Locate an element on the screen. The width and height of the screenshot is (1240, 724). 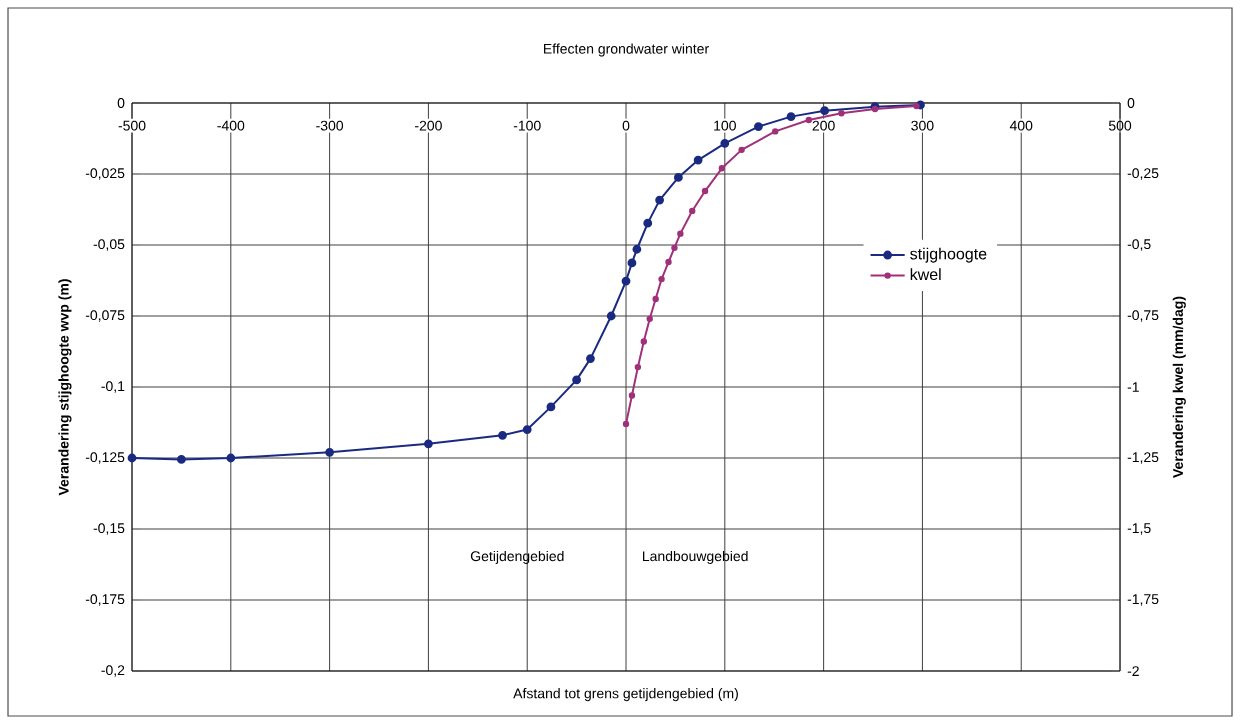
y2-tick-label: 0 is located at coordinates (1131, 103).